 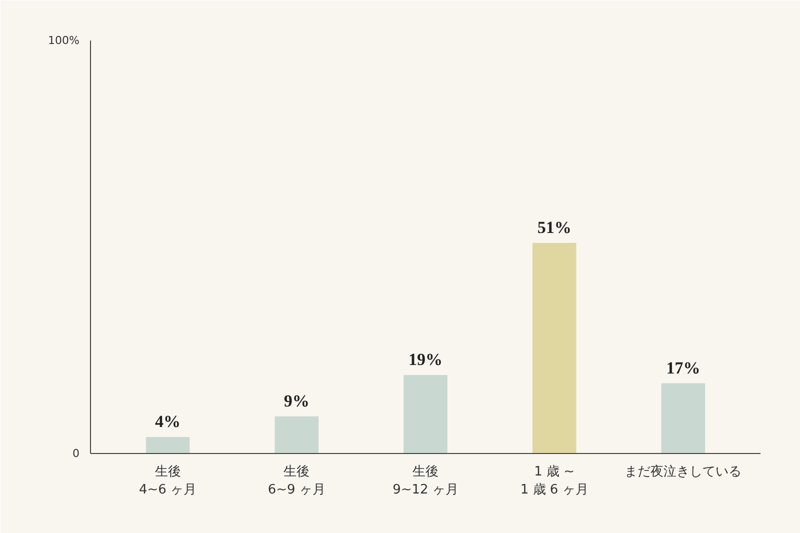 What do you see at coordinates (297, 400) in the screenshot?
I see `data-label: 9%` at bounding box center [297, 400].